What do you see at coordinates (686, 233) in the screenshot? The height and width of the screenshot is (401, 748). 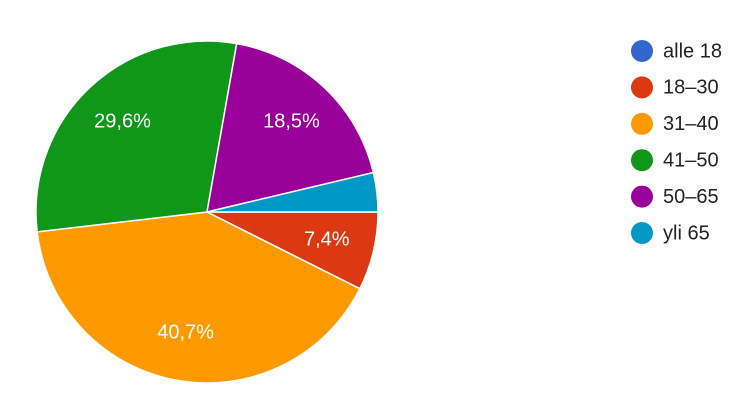 I see `legend-label: yli 65` at bounding box center [686, 233].